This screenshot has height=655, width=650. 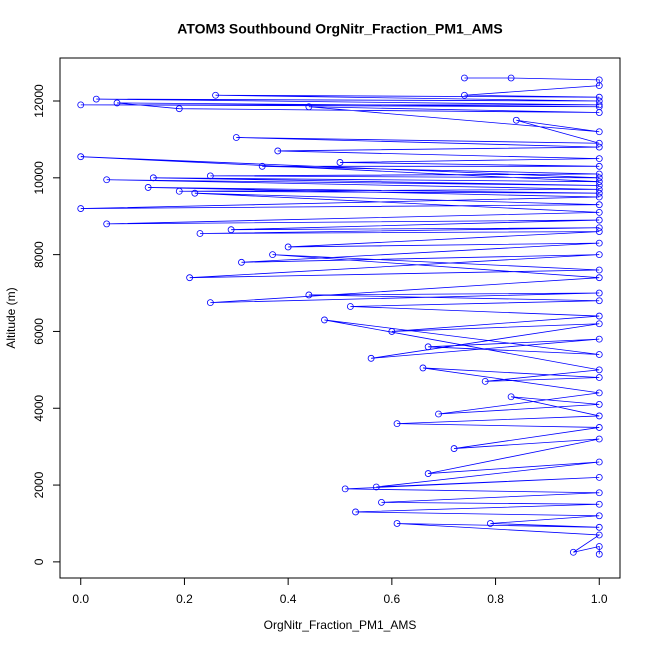 What do you see at coordinates (184, 599) in the screenshot?
I see `x-tick-label: 0.2` at bounding box center [184, 599].